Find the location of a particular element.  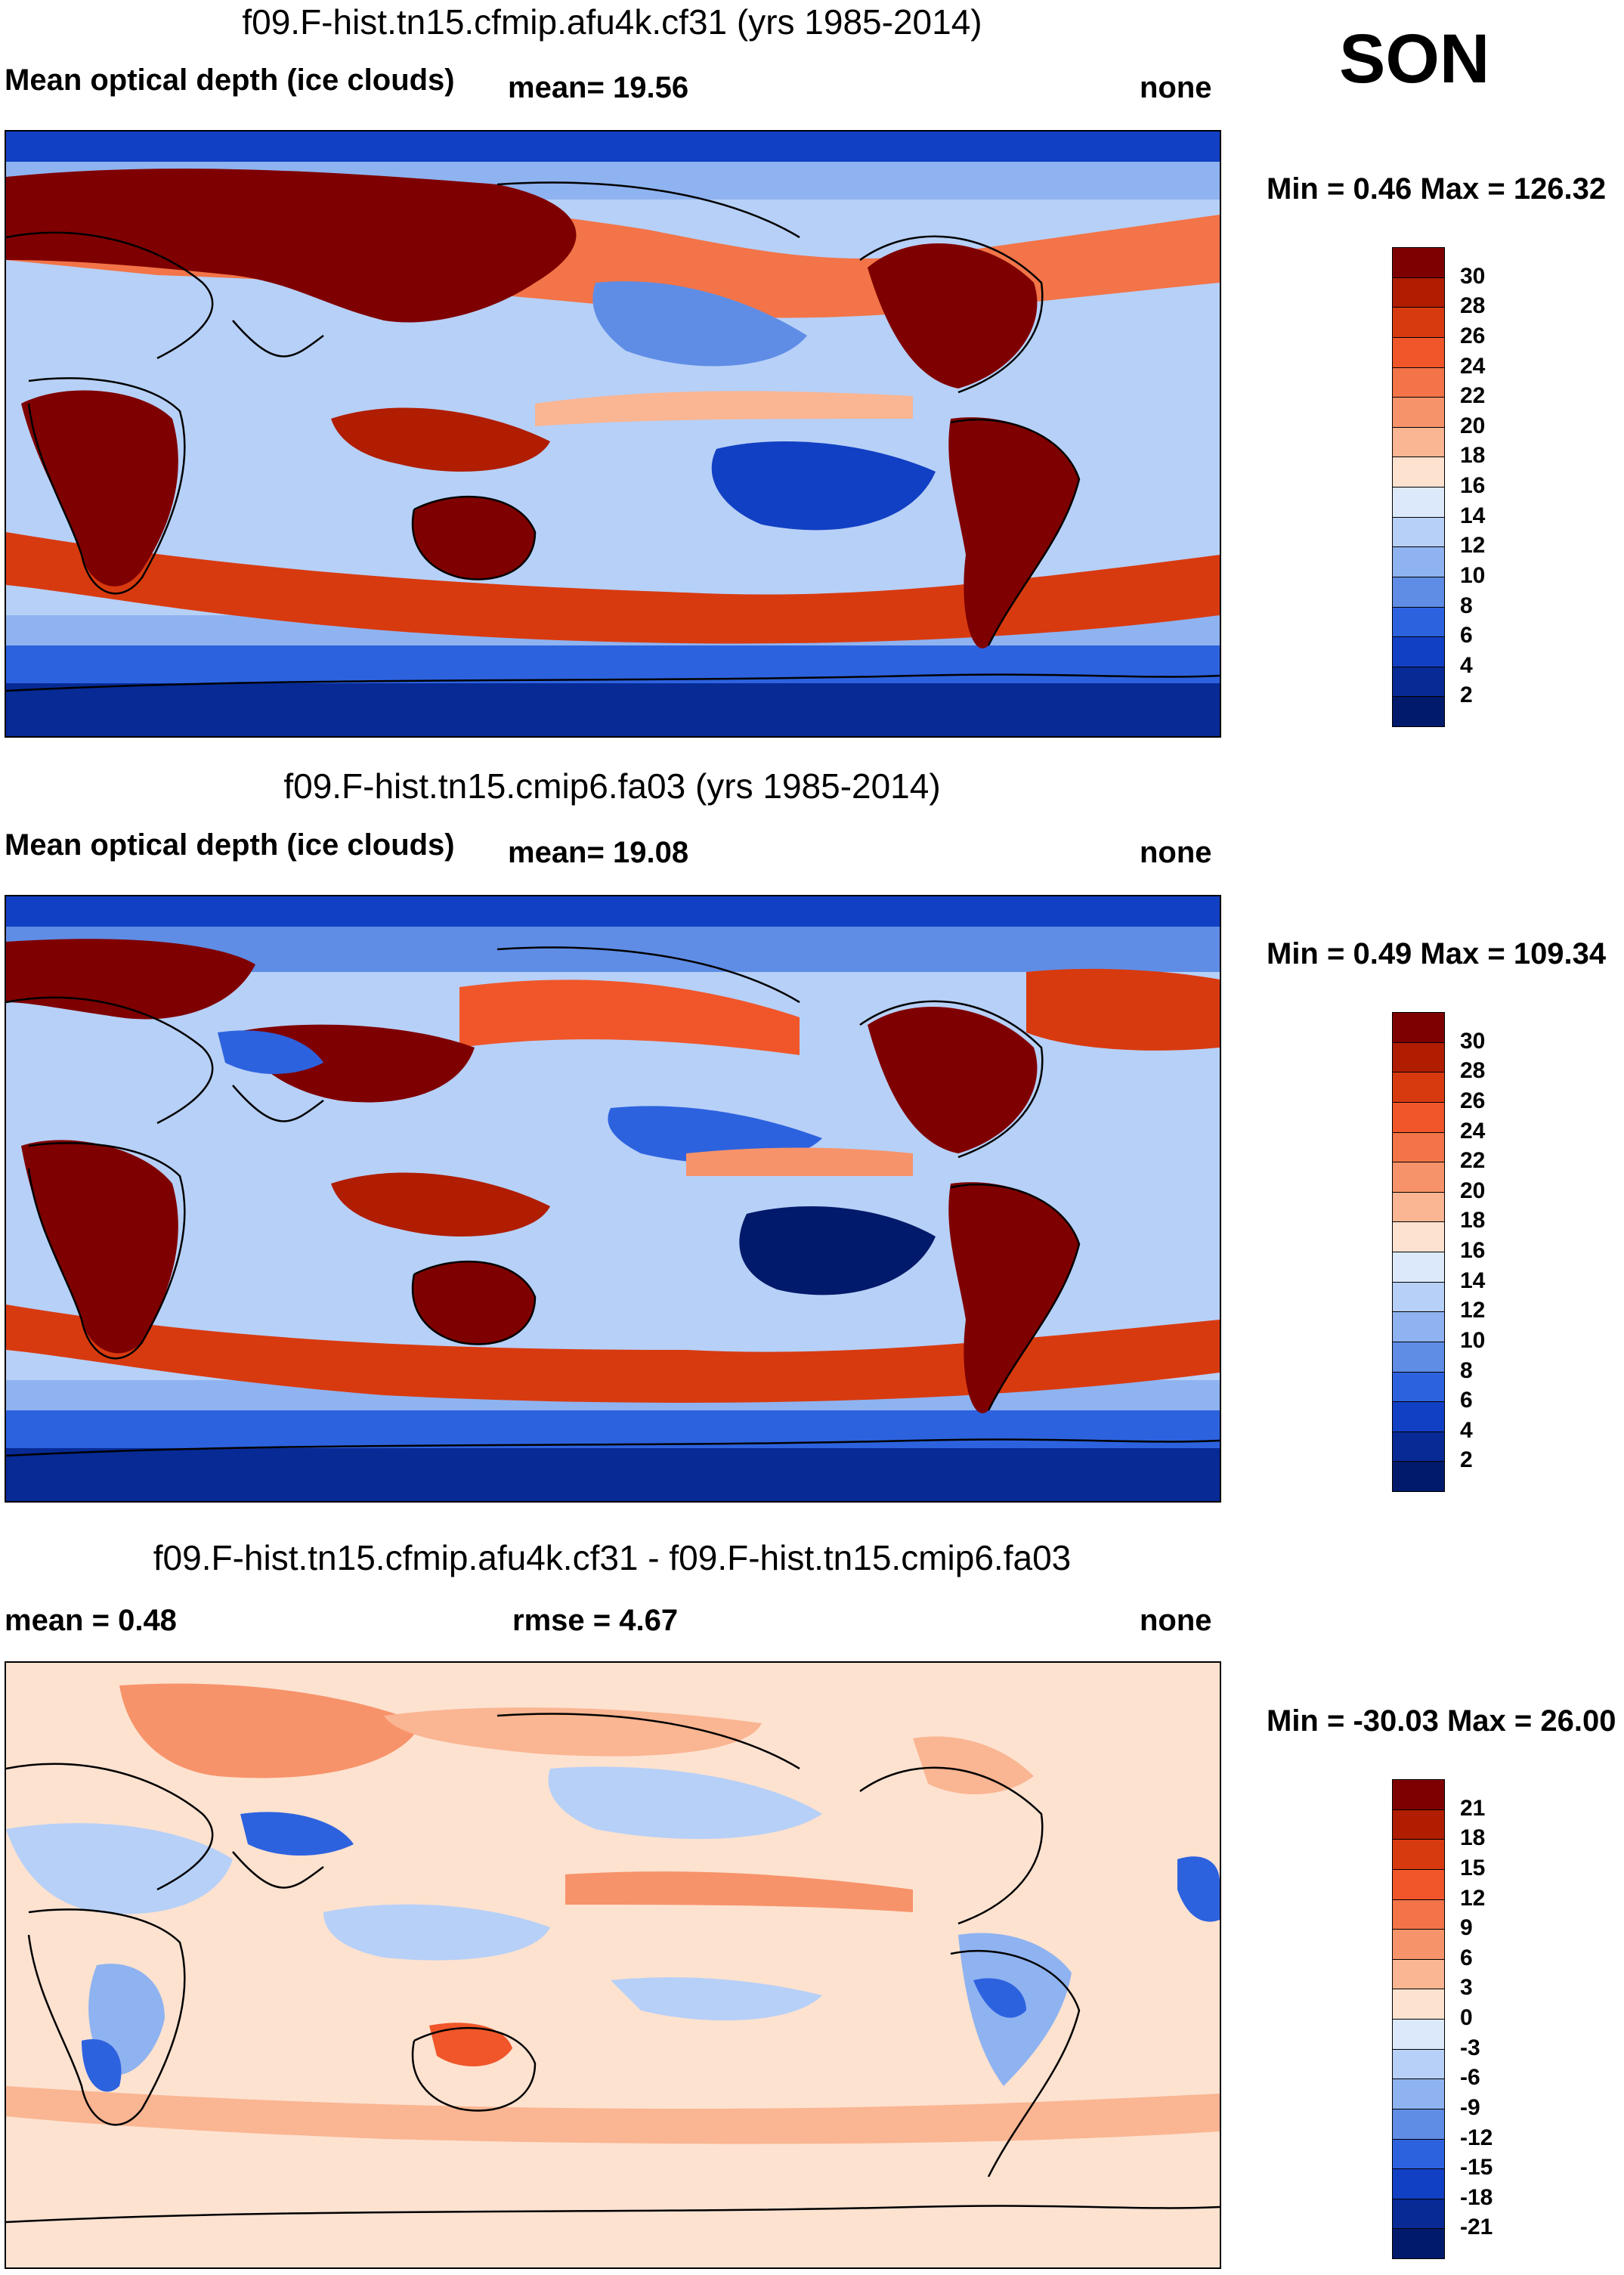

colorbar-tick-label: -15 is located at coordinates (1476, 2168).